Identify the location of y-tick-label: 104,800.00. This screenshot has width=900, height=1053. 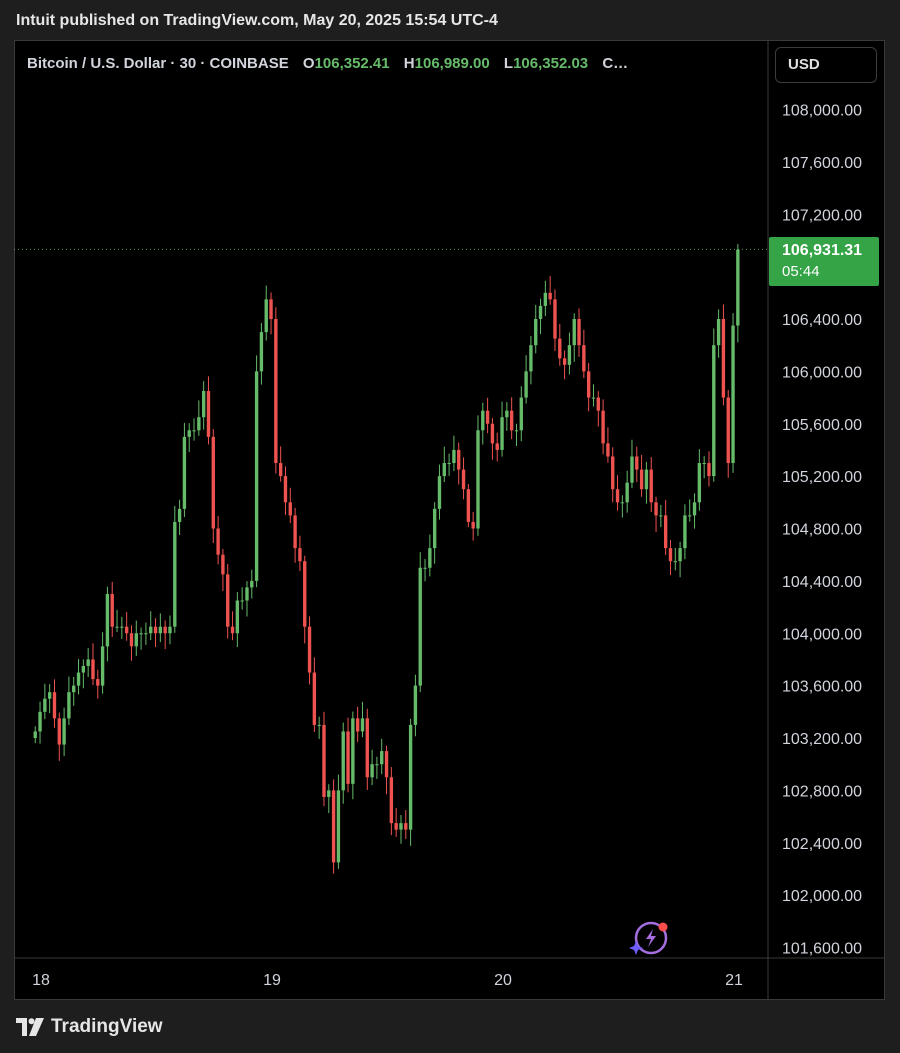
(822, 530).